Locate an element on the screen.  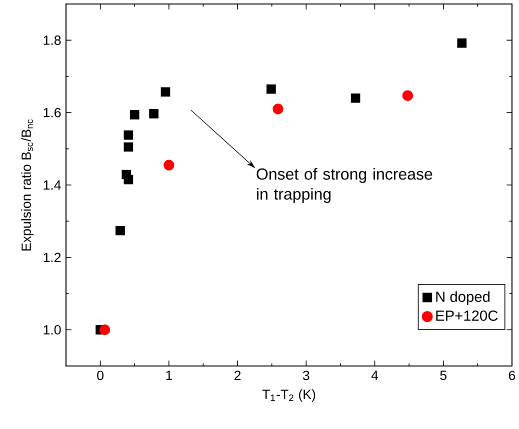
x-axis-title: T$_{1}$-T$_{2}$ (K) is located at coordinates (289, 395).